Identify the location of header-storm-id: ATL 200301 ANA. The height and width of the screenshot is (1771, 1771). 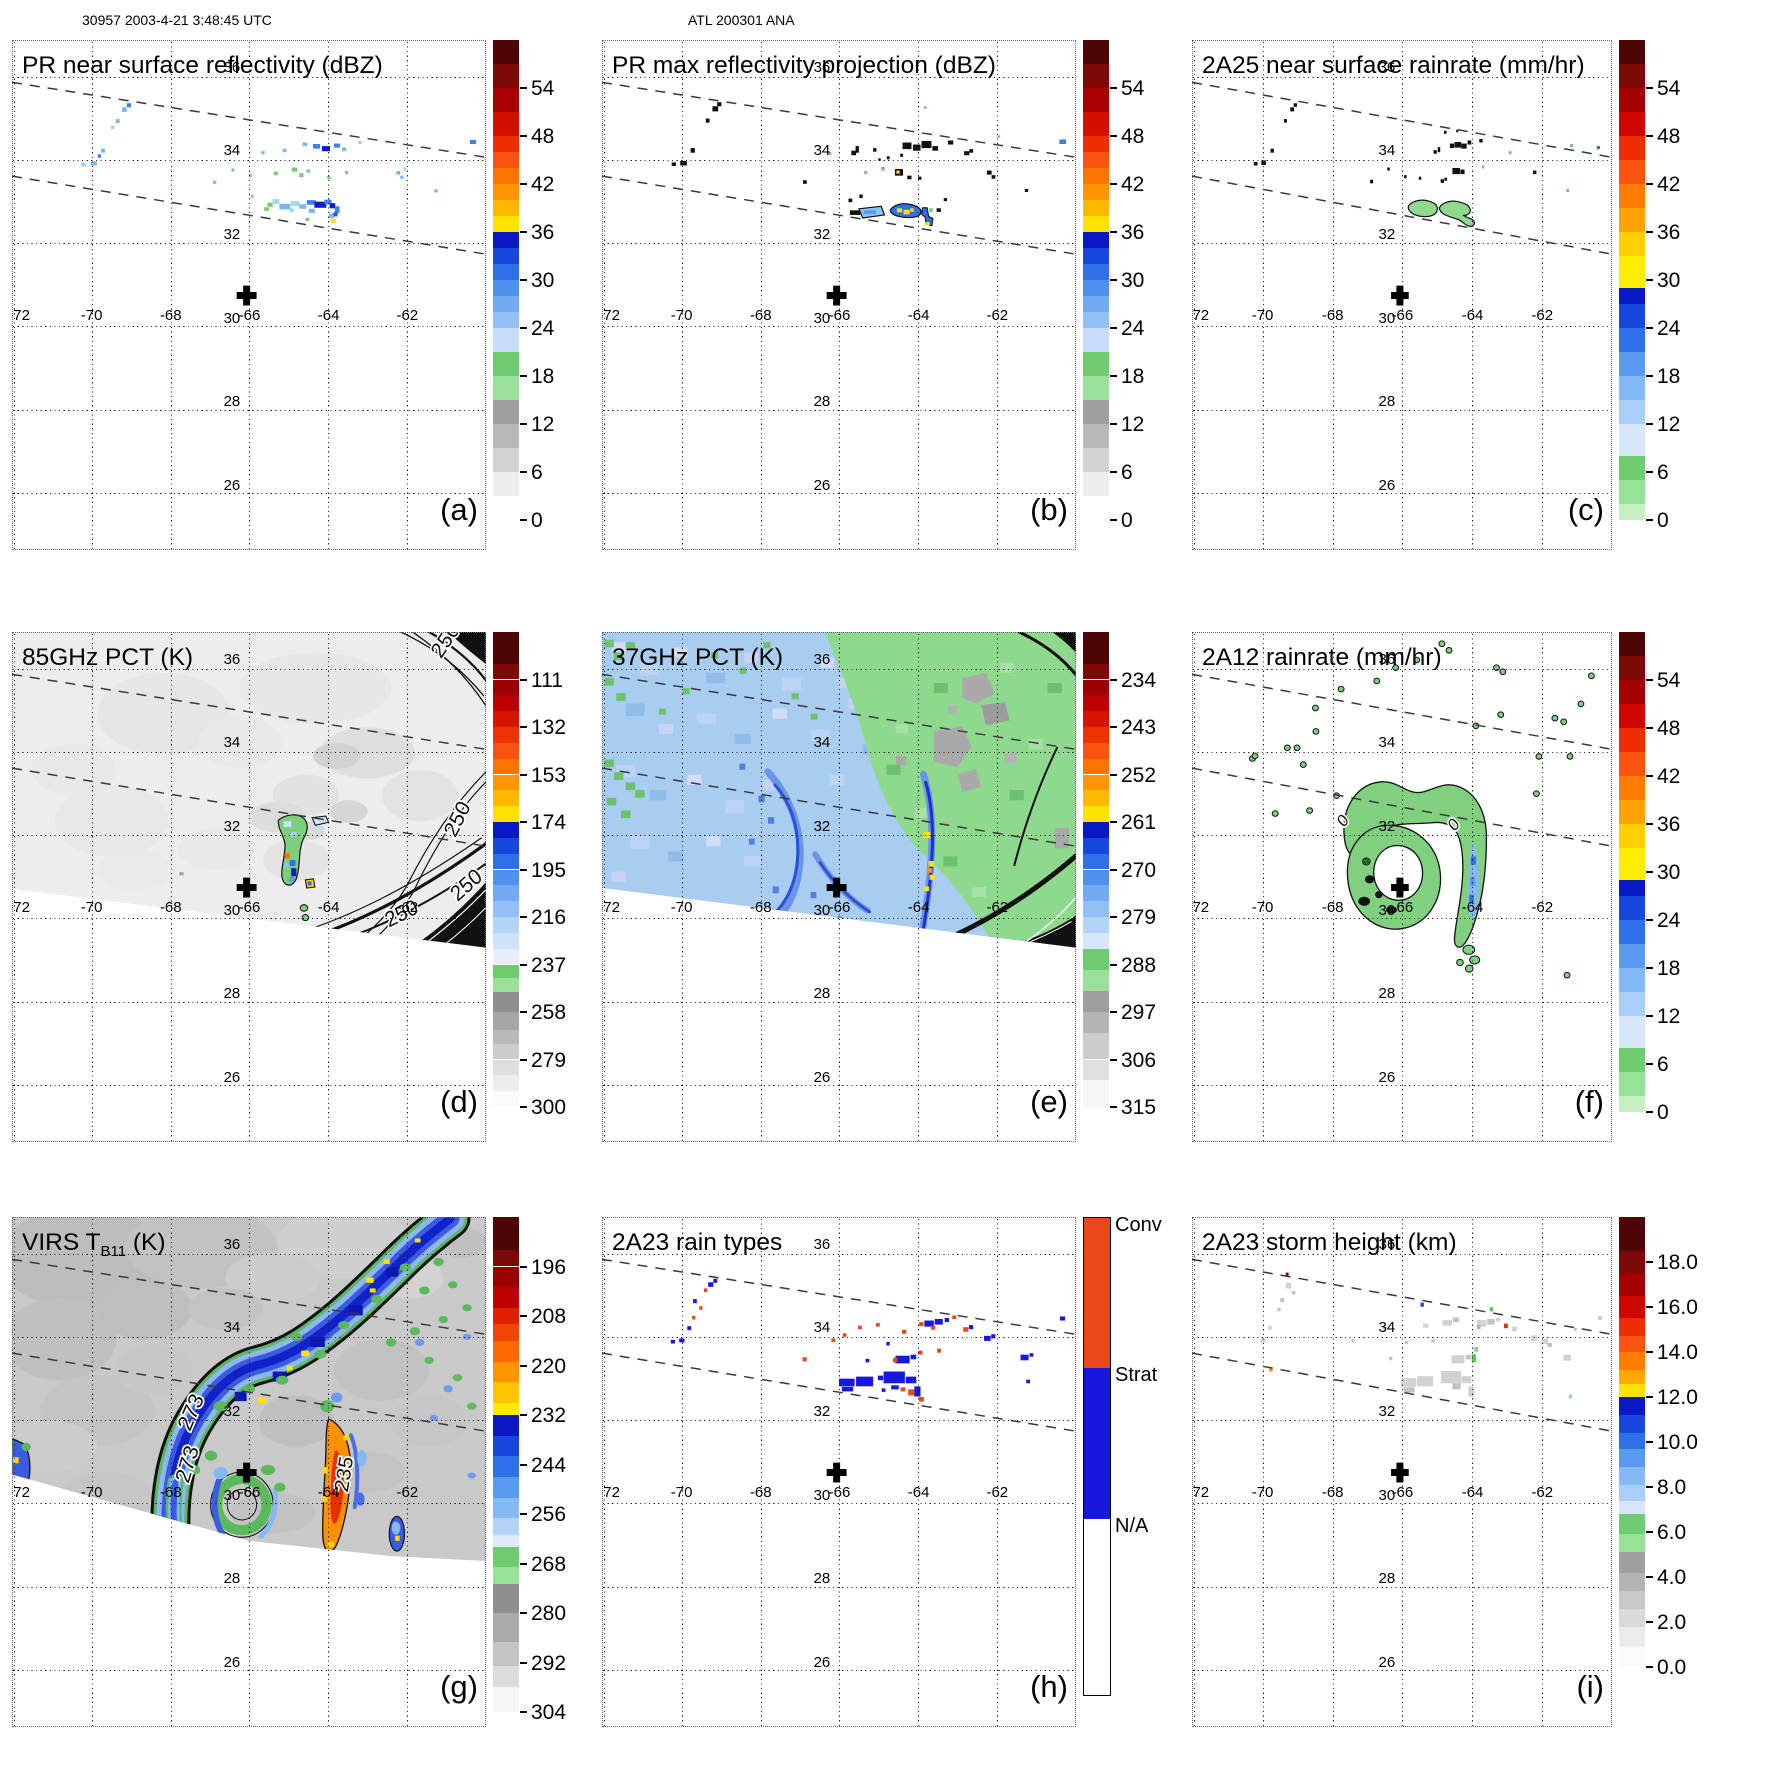
(741, 20).